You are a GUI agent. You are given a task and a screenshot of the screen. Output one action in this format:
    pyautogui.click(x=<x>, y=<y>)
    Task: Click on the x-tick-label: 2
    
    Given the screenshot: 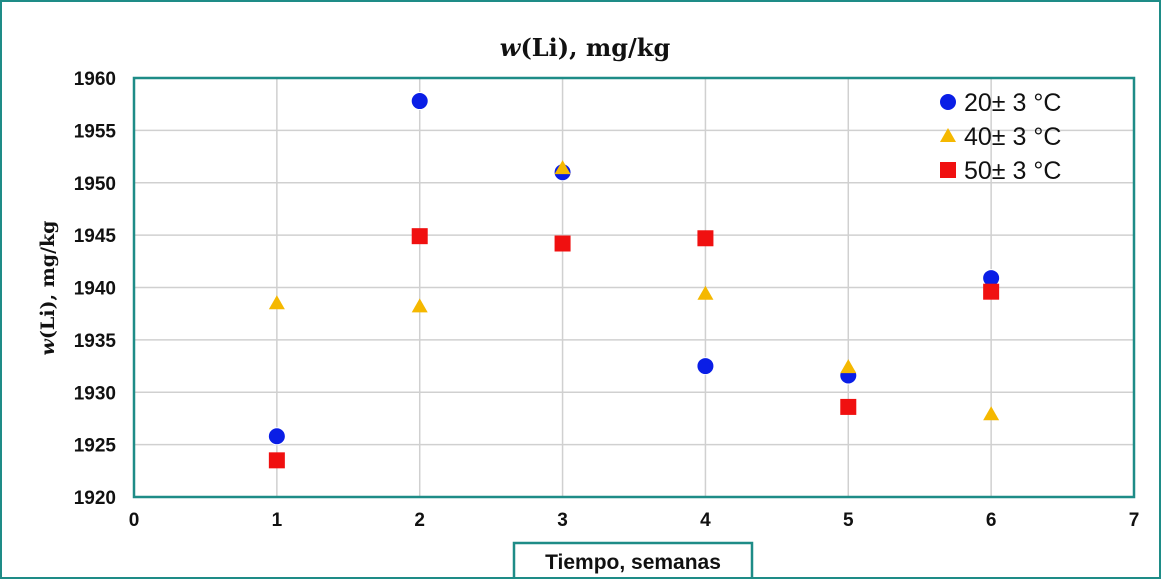 What is the action you would take?
    pyautogui.click(x=419, y=520)
    